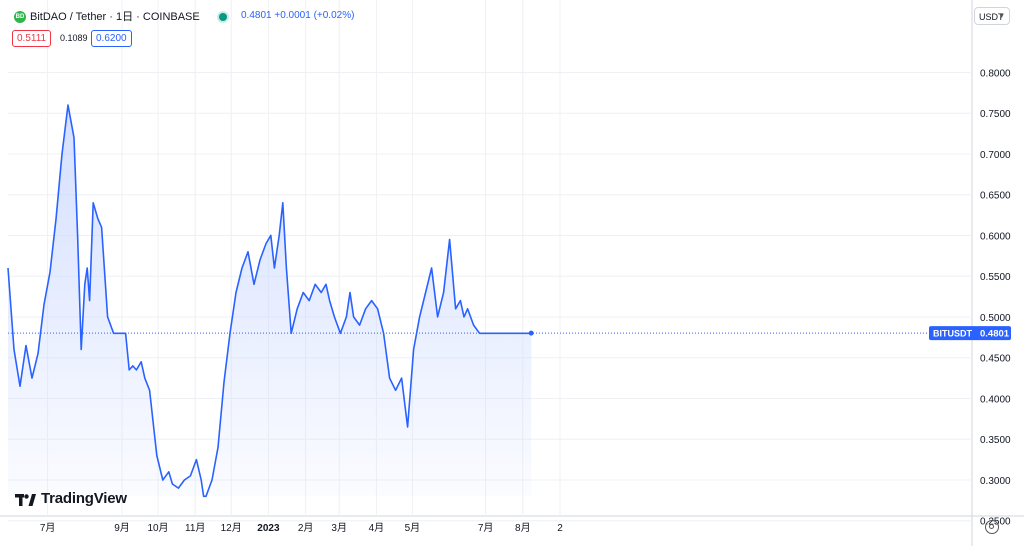 This screenshot has width=1024, height=551. I want to click on y-tick-label: 0.8000, so click(995, 73).